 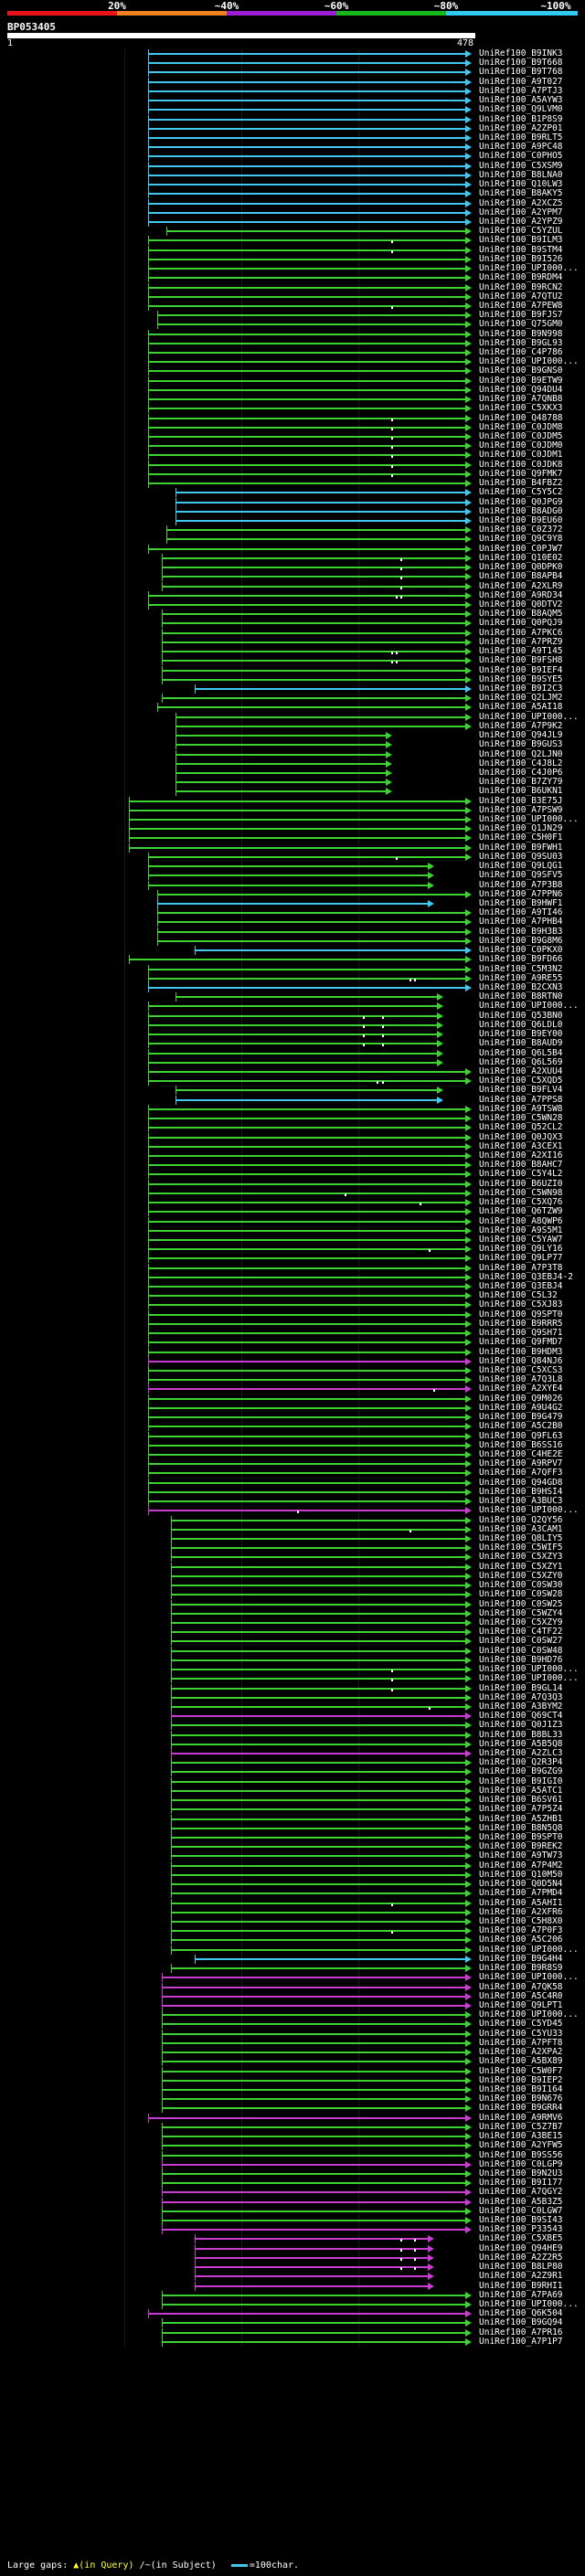 I want to click on hit-label: UniRef100_A7P5Z4, so click(x=521, y=1809).